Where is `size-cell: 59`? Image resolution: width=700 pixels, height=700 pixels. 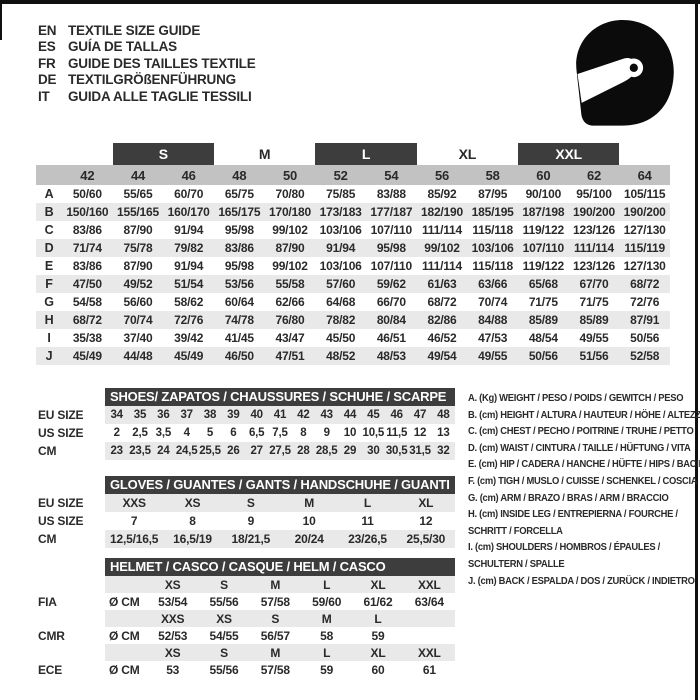
size-cell: 59 is located at coordinates (327, 669).